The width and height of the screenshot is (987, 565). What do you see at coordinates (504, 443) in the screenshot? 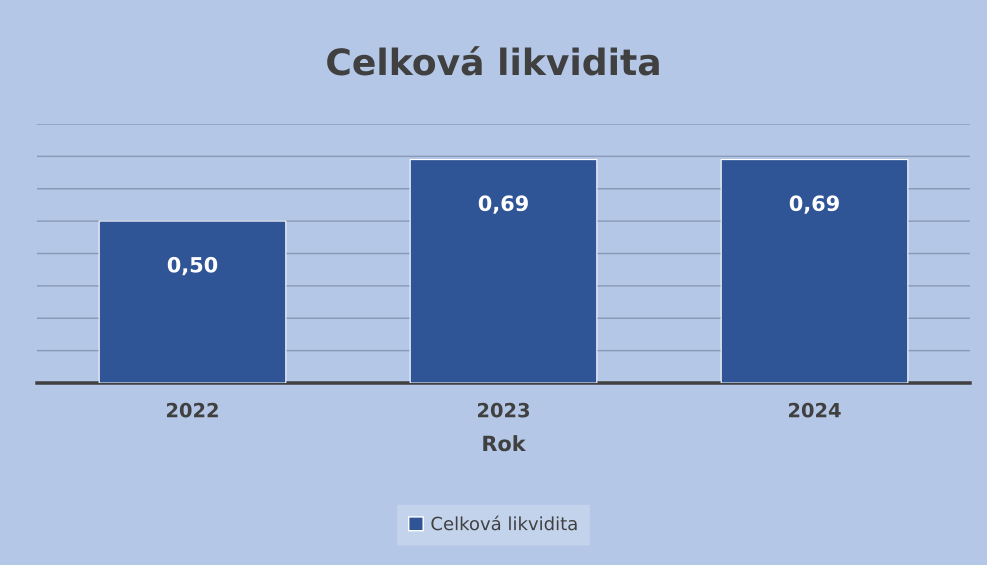
I see `x-axis-title: Rok` at bounding box center [504, 443].